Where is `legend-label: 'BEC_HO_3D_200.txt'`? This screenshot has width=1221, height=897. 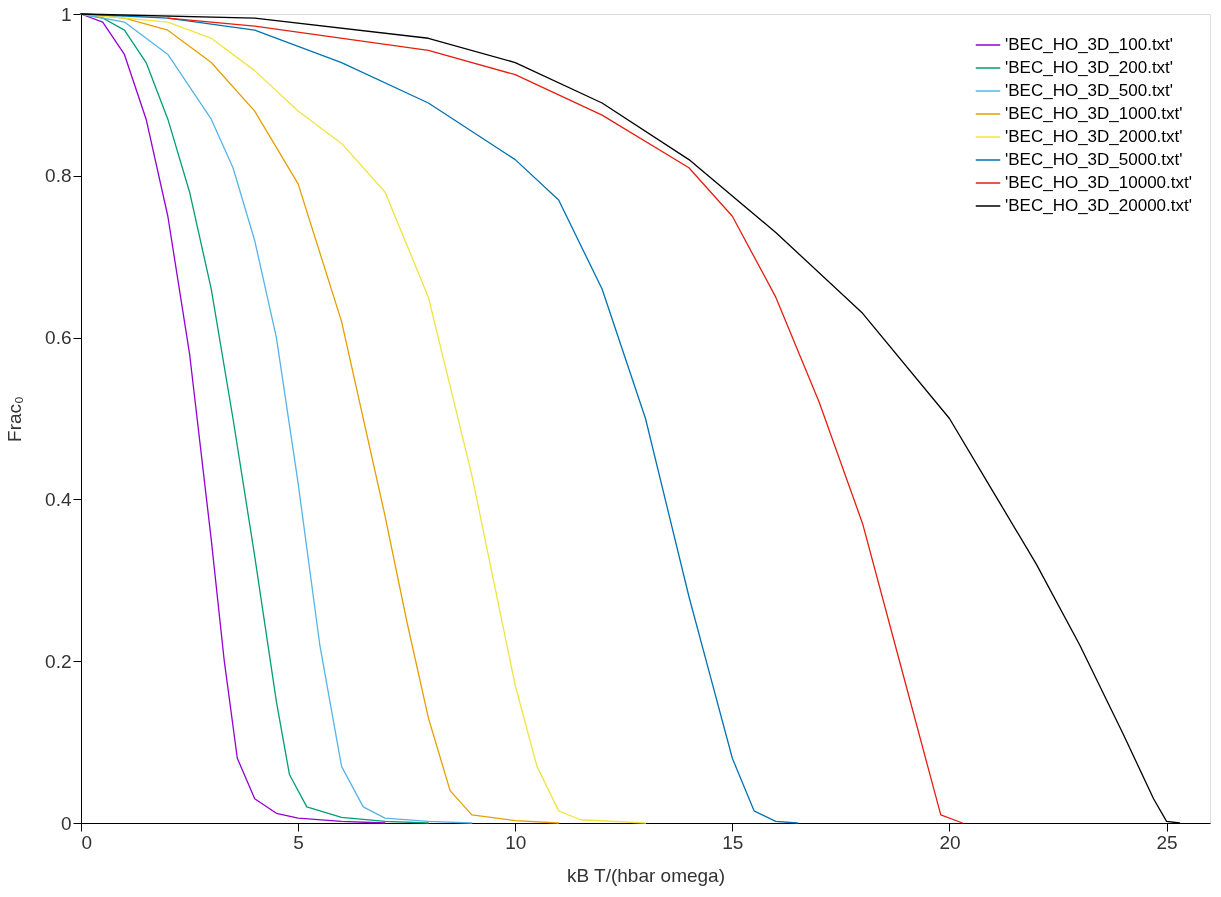 legend-label: 'BEC_HO_3D_200.txt' is located at coordinates (1089, 67).